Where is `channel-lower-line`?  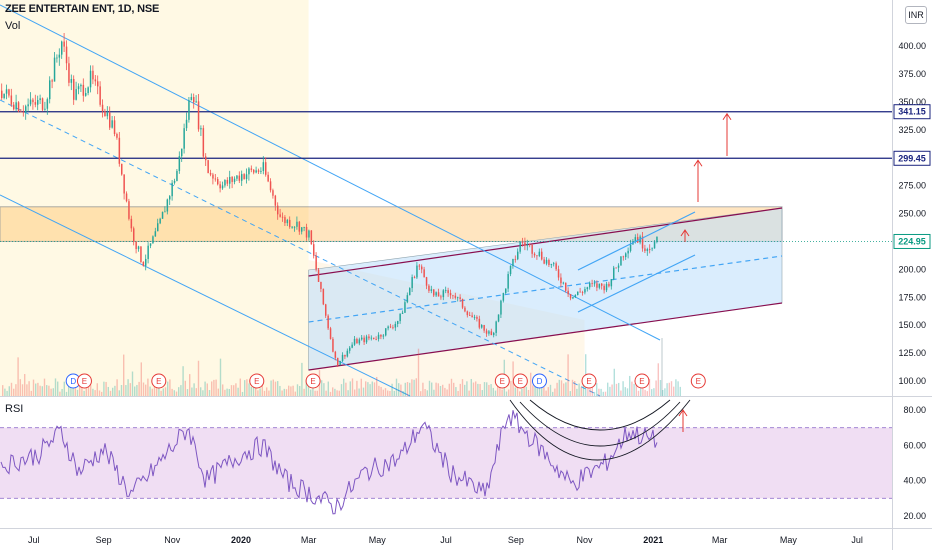 channel-lower-line is located at coordinates (545, 336).